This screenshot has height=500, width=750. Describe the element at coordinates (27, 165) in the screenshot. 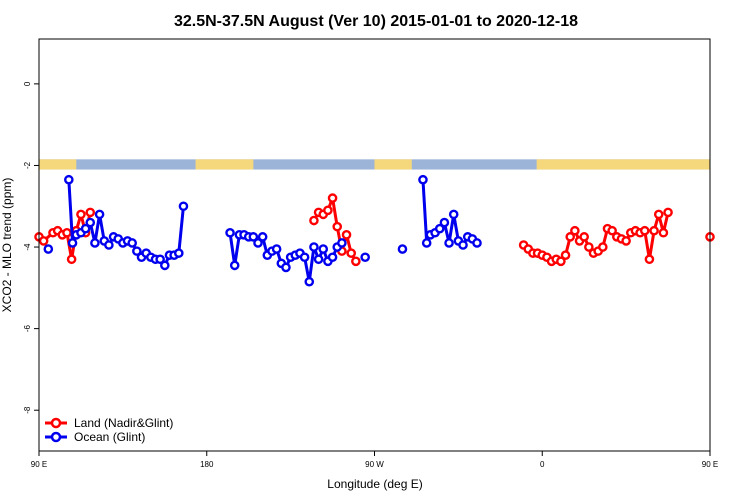

I see `y-tick-label: -2` at that location.